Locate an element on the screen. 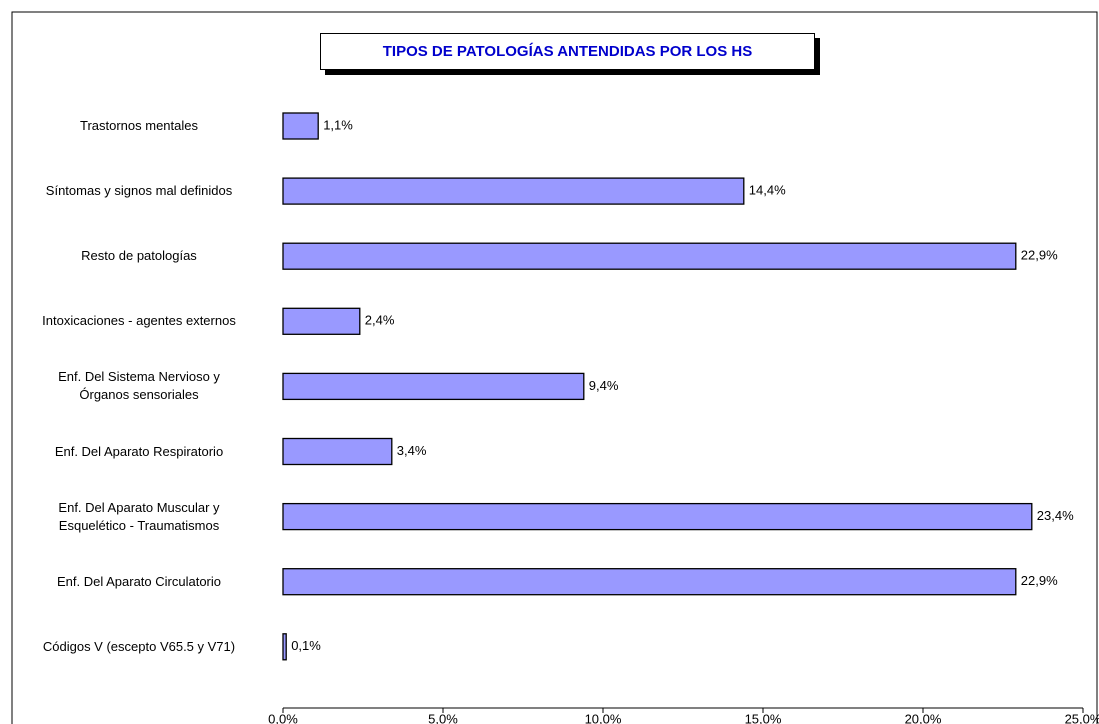 This screenshot has height=724, width=1099. y-tick-label: Enf. Del Aparato Respiratorio is located at coordinates (139, 451).